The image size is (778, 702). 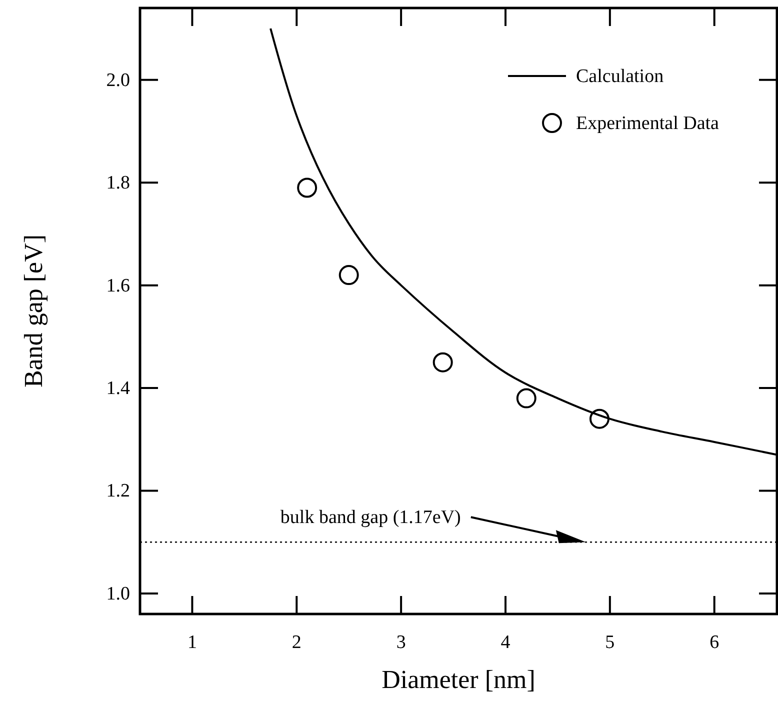 What do you see at coordinates (192, 642) in the screenshot?
I see `x-tick-label: 1` at bounding box center [192, 642].